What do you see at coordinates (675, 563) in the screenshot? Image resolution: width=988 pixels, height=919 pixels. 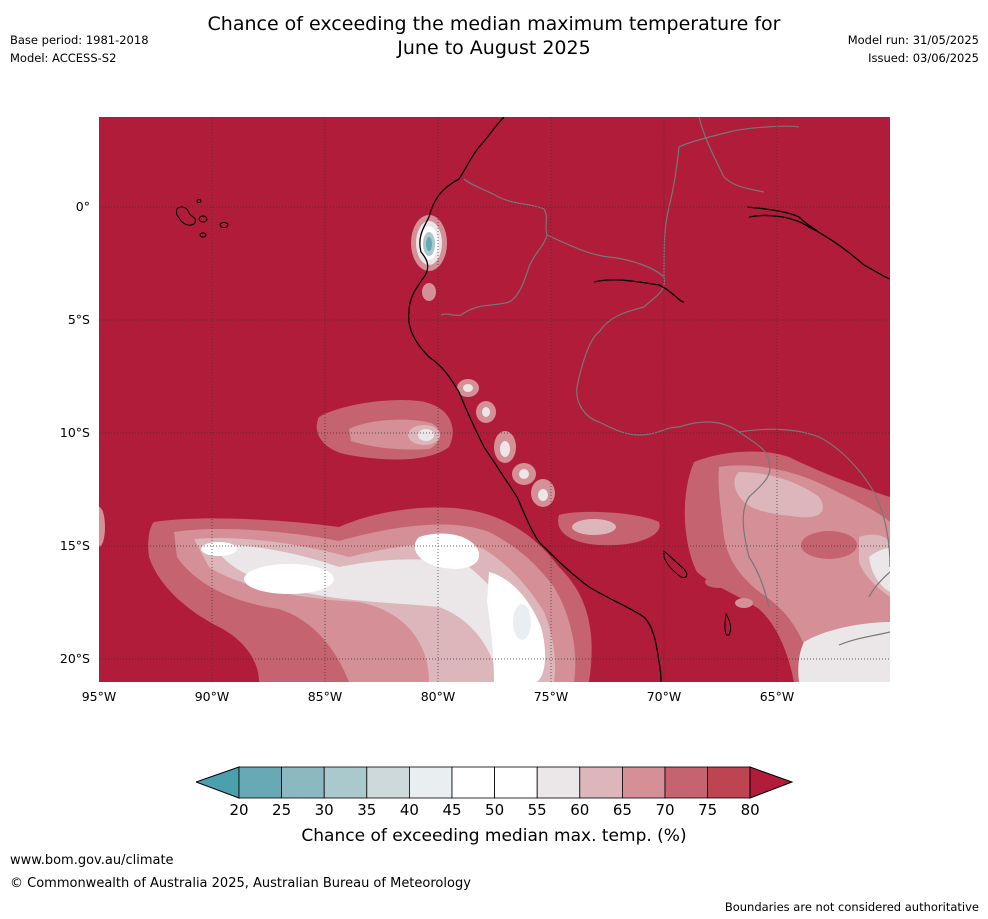 I see `lake-titicaca` at bounding box center [675, 563].